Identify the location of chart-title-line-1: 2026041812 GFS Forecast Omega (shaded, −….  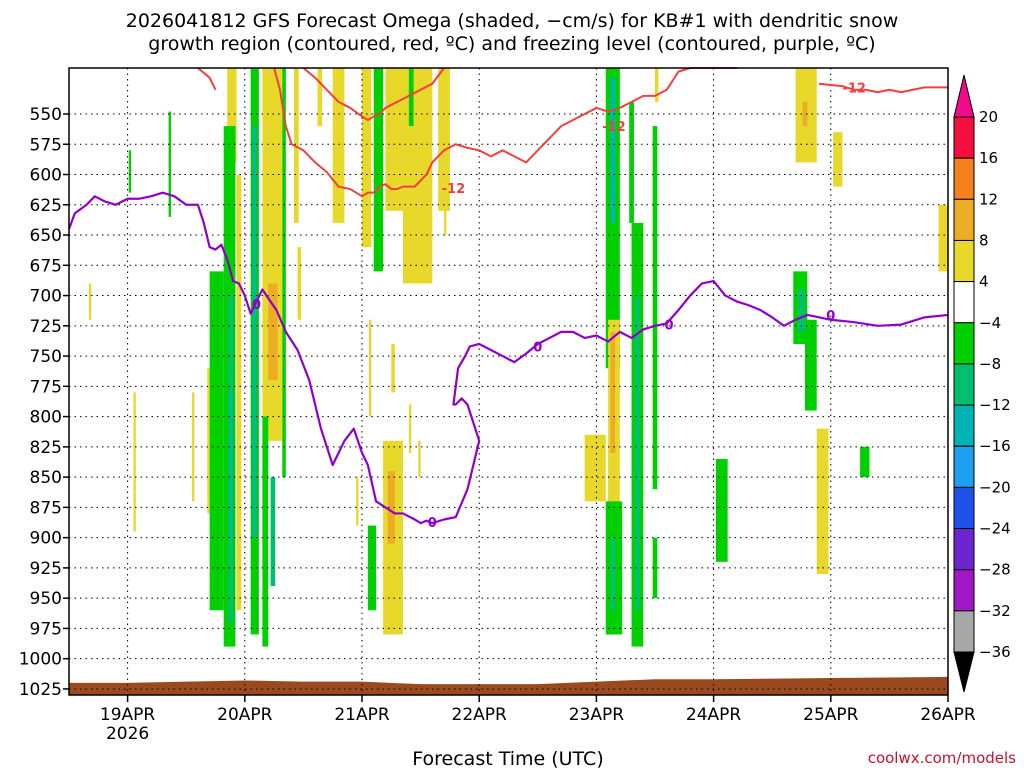
(512, 21).